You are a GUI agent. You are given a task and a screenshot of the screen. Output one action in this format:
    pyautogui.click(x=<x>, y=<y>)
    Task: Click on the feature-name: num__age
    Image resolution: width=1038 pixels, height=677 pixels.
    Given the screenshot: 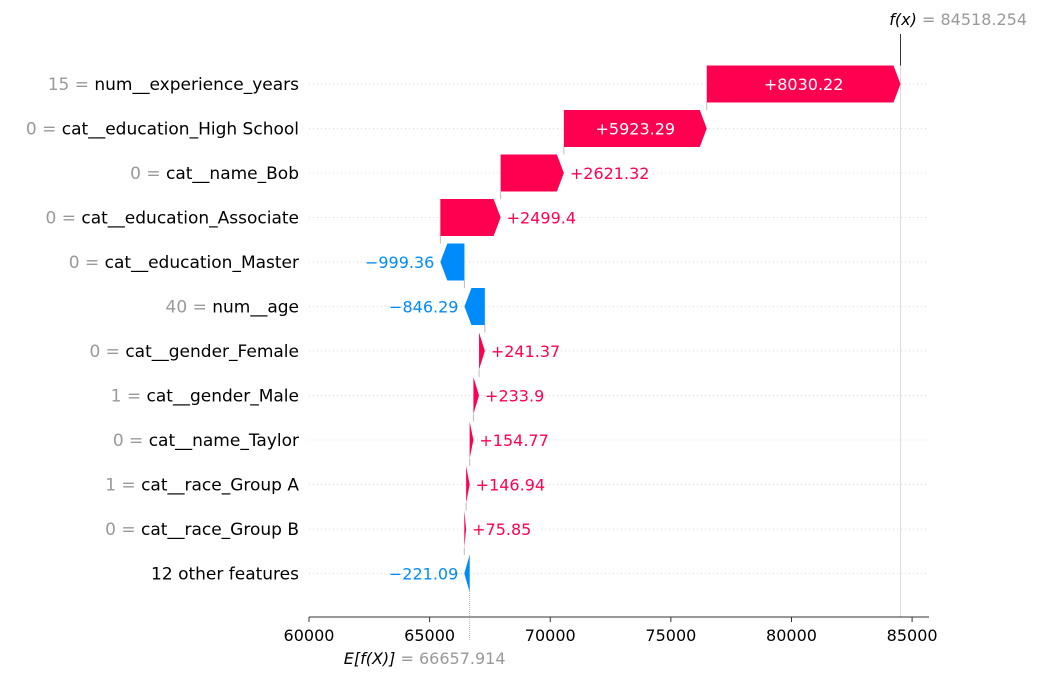 What is the action you would take?
    pyautogui.click(x=255, y=308)
    